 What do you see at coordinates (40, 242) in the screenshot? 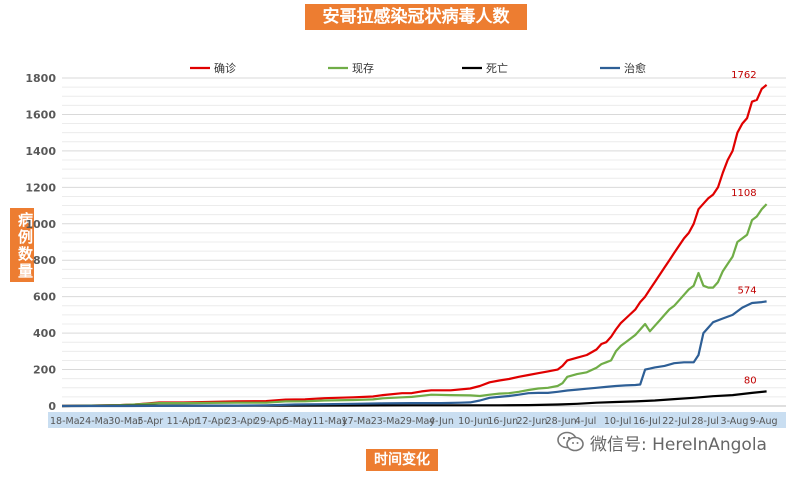
I see `y-tick-labels: 0 200 400 600 800 1000 1200 1400 1600 1800` at bounding box center [40, 242].